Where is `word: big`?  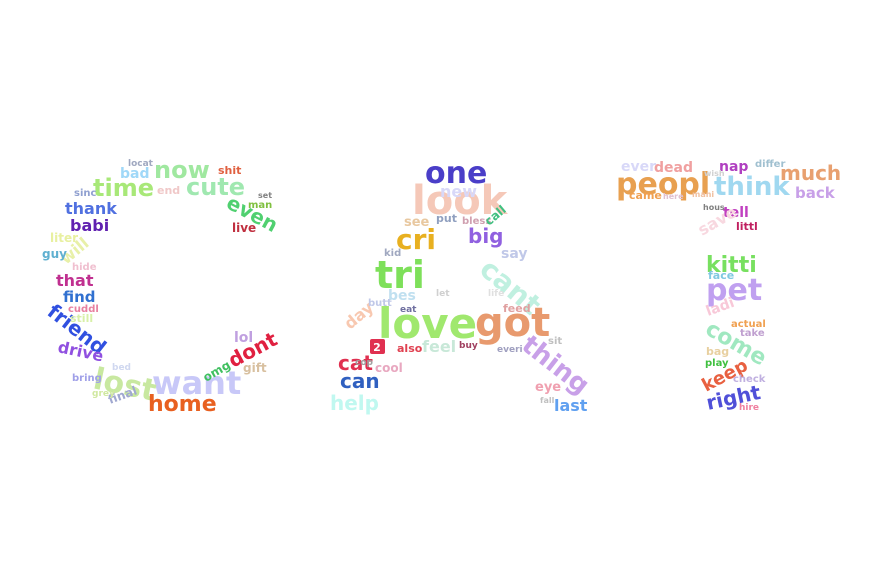 word: big is located at coordinates (486, 236).